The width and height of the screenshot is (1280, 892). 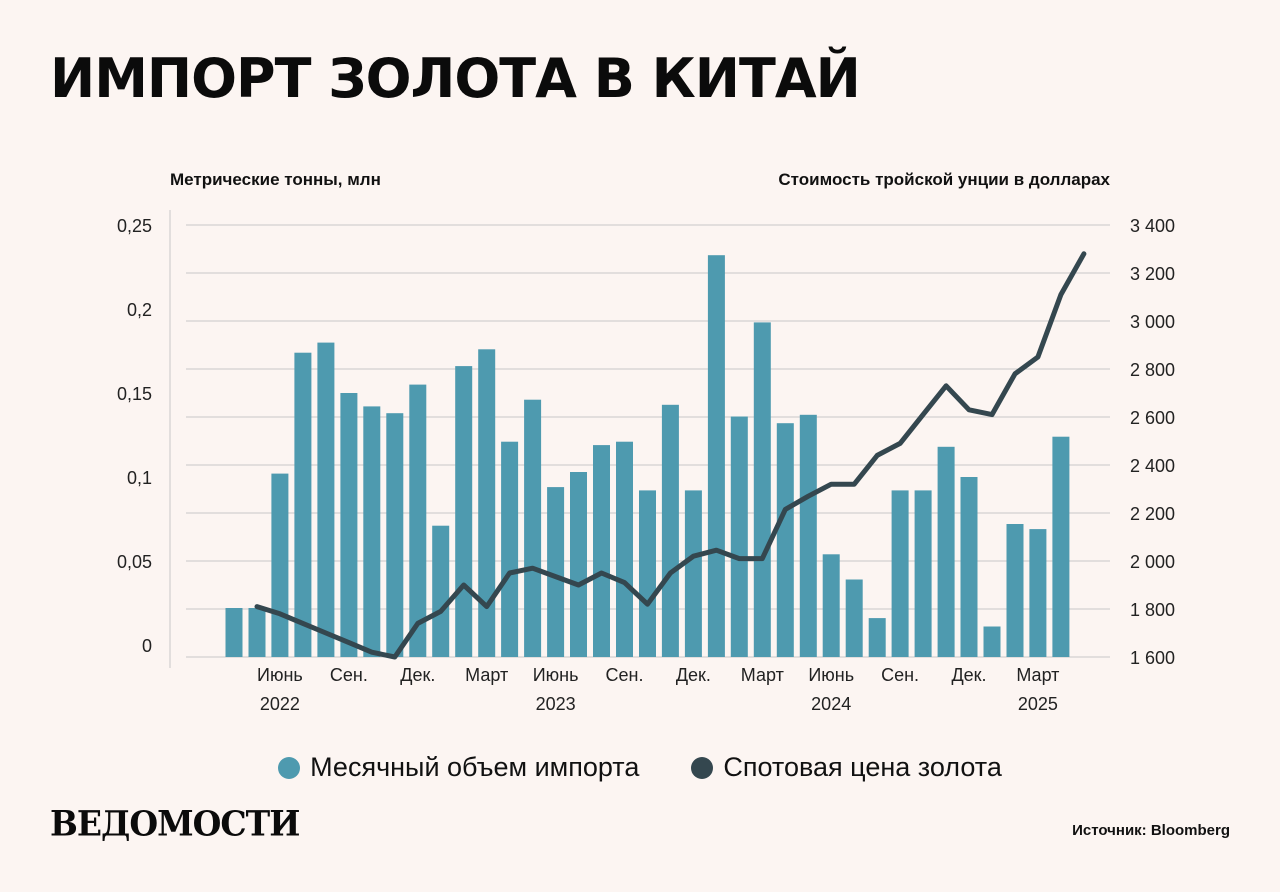 What do you see at coordinates (702, 767) in the screenshot?
I see `legend-line-swatch-icon` at bounding box center [702, 767].